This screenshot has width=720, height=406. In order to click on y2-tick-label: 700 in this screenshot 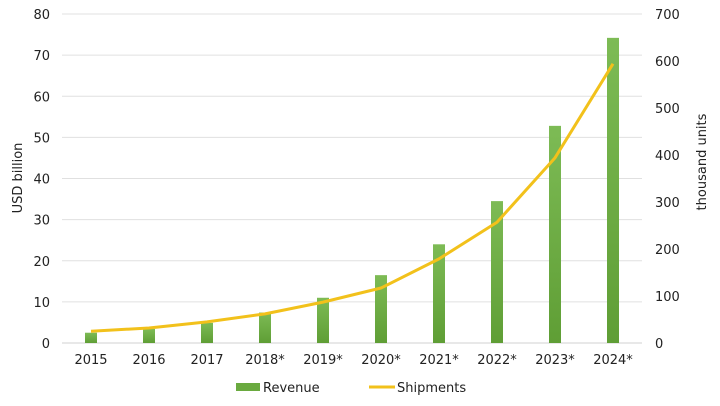, I will do `click(667, 15)`.